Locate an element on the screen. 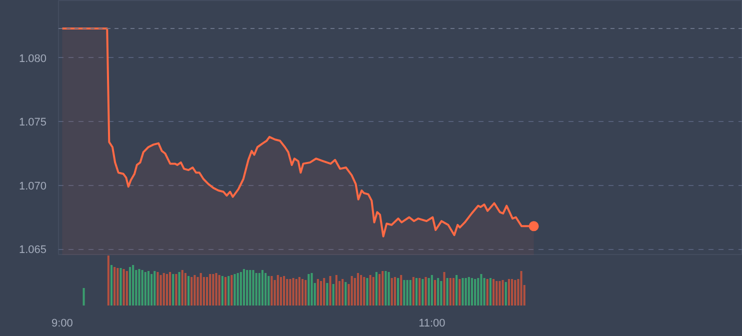  y-tick-label: 1.065 is located at coordinates (32, 250).